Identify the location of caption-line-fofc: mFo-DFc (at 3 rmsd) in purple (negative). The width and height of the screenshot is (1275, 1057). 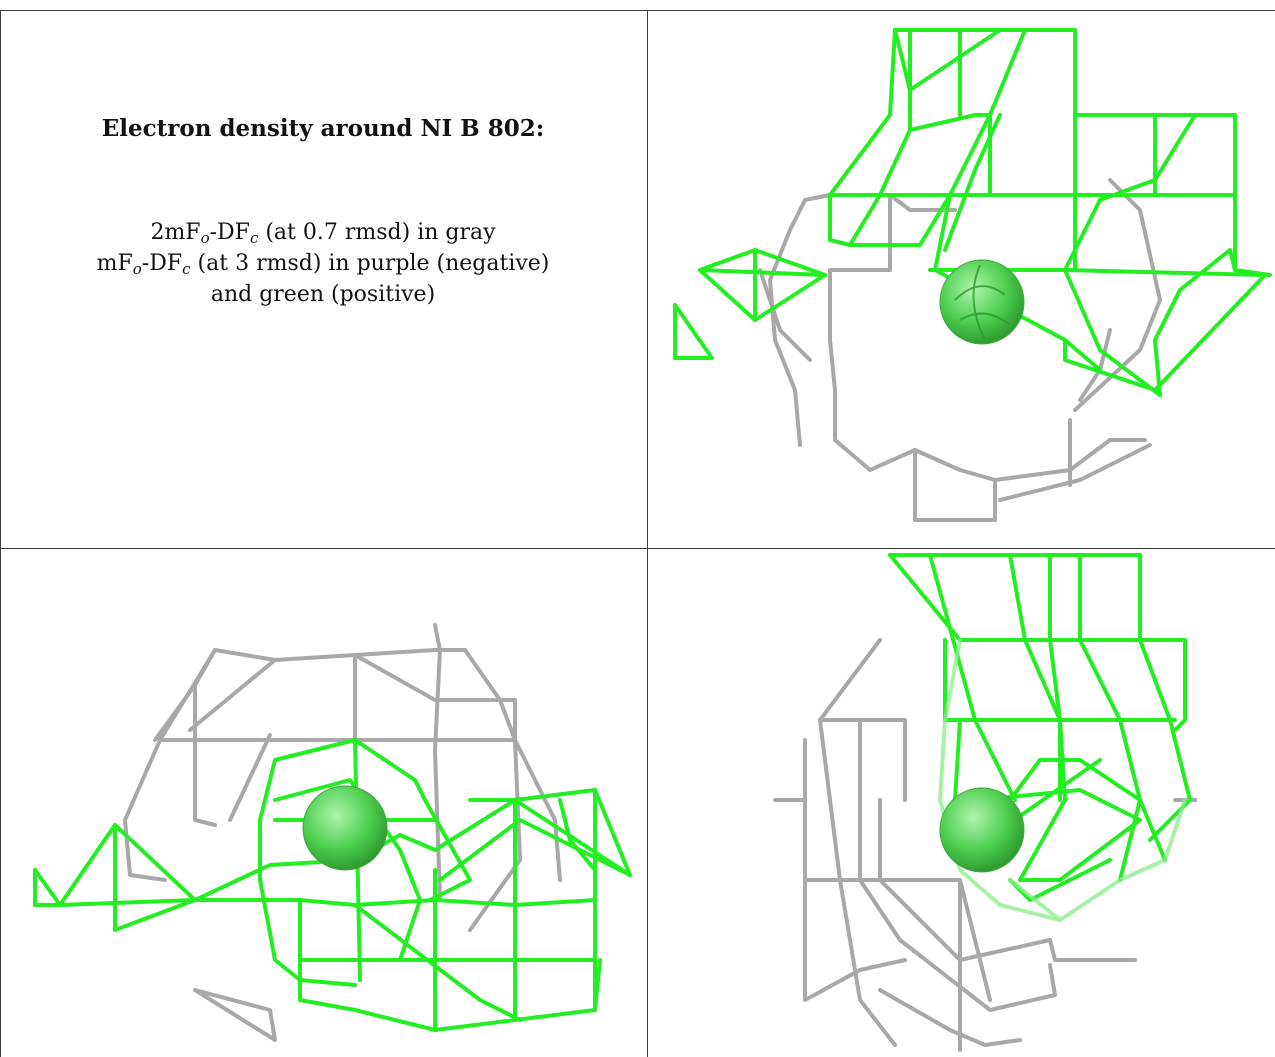
(323, 264).